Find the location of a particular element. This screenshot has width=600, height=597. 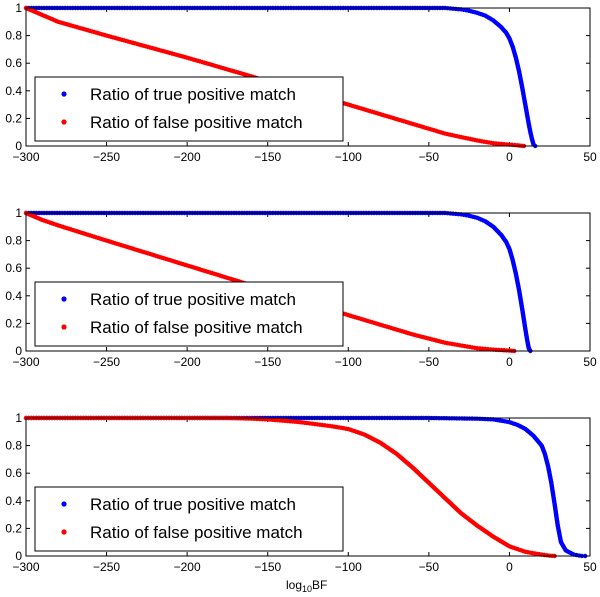

x-axis-label-subscript: 10 is located at coordinates (307, 589).